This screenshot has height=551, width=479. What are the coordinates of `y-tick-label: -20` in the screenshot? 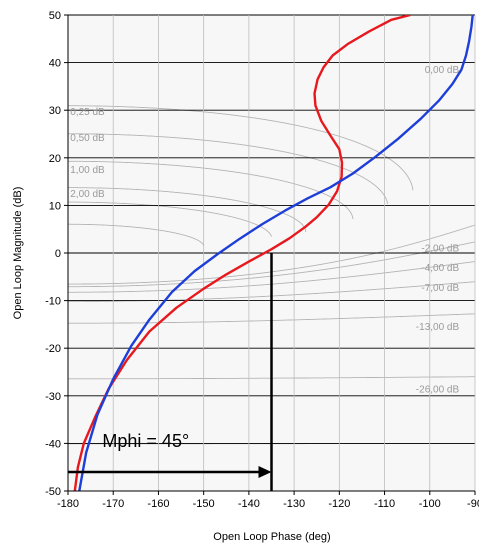 It's located at (53, 349).